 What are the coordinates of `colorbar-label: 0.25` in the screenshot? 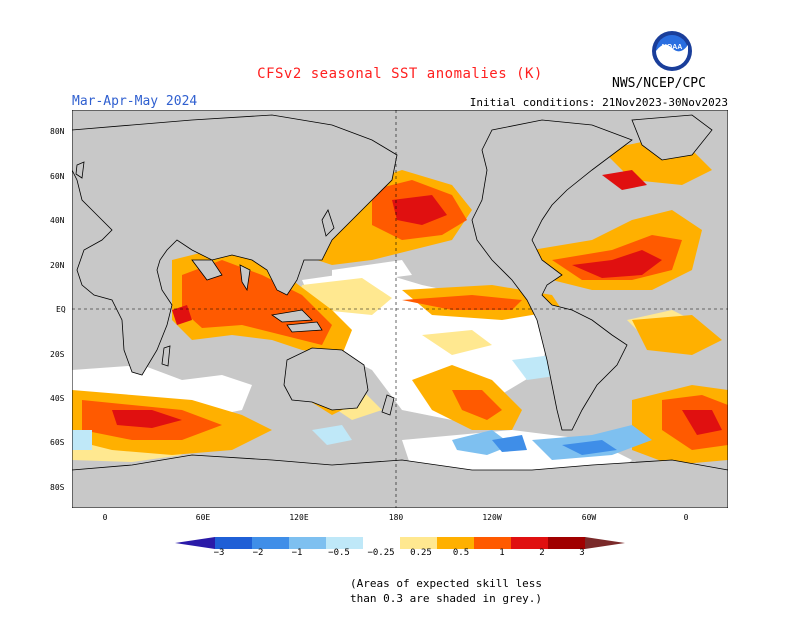 It's located at (421, 553).